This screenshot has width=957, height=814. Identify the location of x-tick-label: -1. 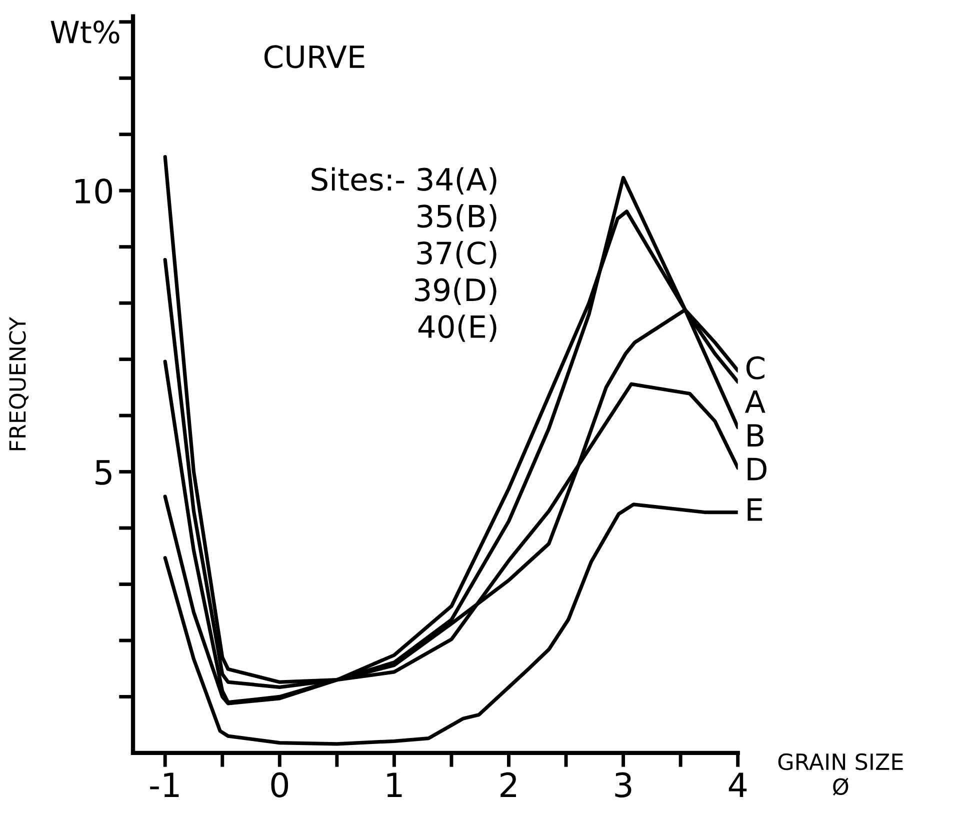
(164, 785).